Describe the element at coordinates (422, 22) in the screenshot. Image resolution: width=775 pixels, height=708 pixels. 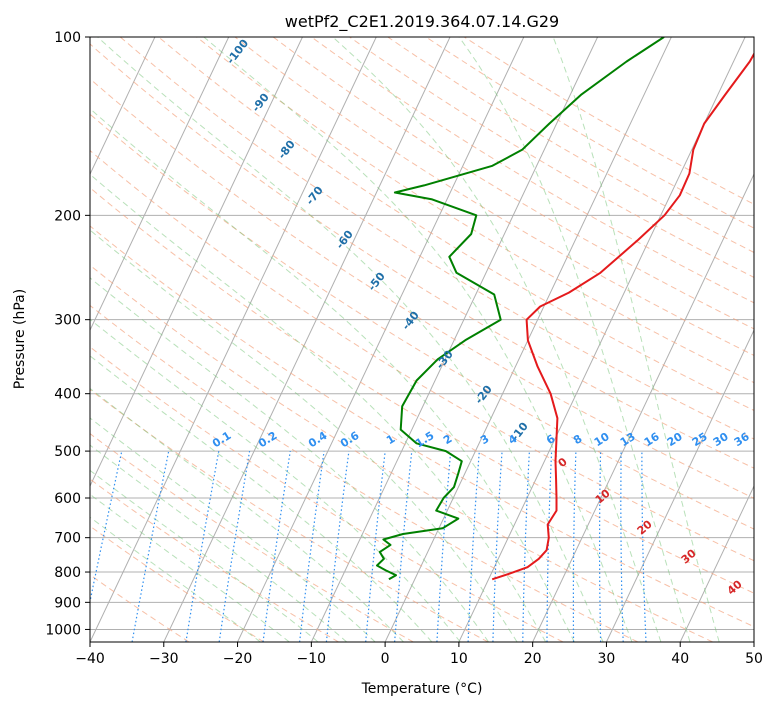
I see `chart-title: wetPf2_C2E1.2019.364.07.14.G29` at that location.